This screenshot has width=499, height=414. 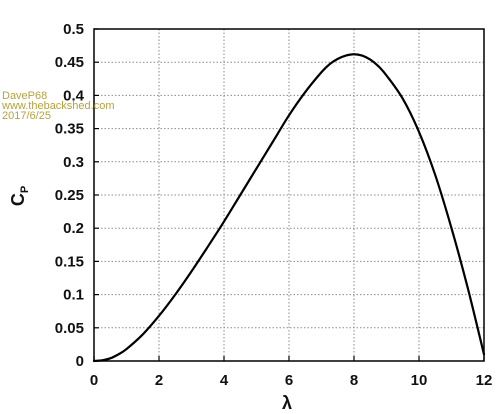 I want to click on y-tick-label: 0.25, so click(x=69, y=195).